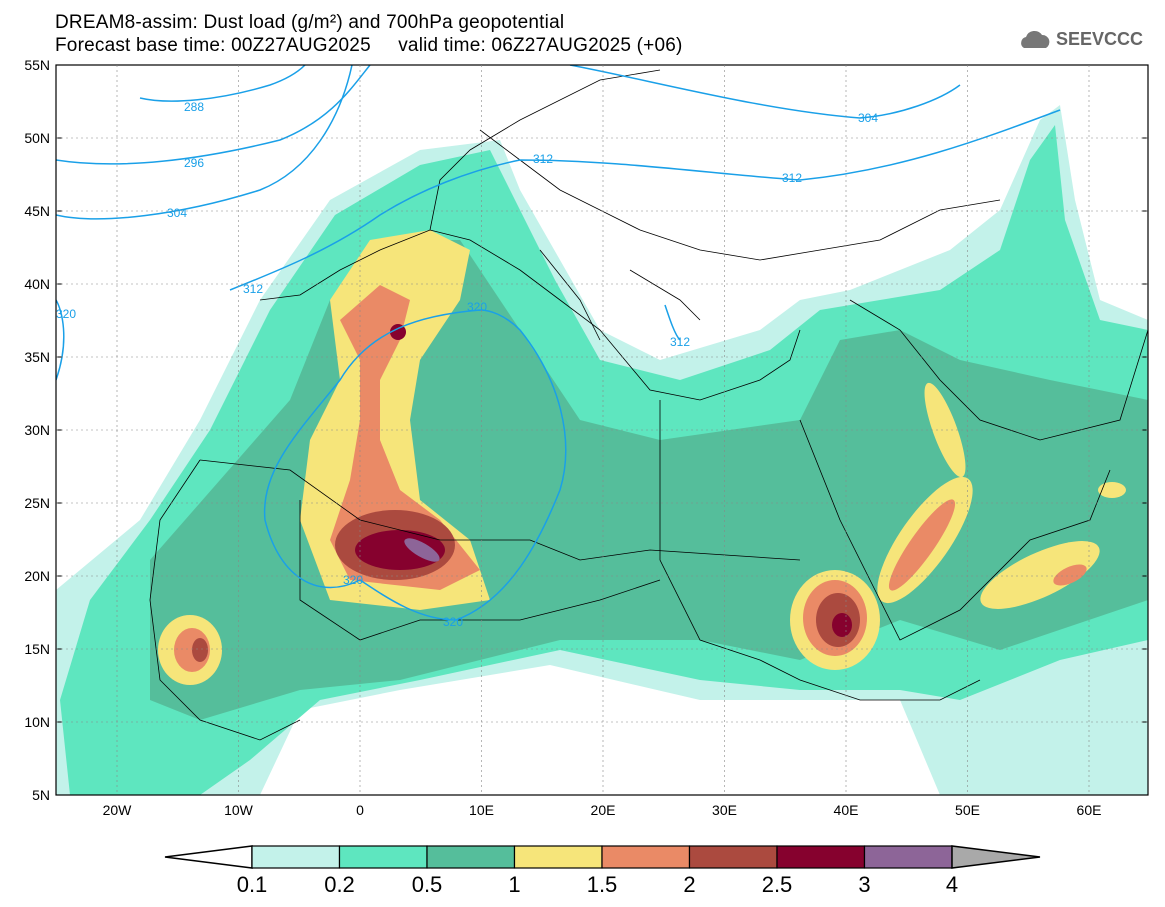 This screenshot has height=907, width=1165. Describe the element at coordinates (1001, 495) in the screenshot. I see `dust-arabia` at that location.